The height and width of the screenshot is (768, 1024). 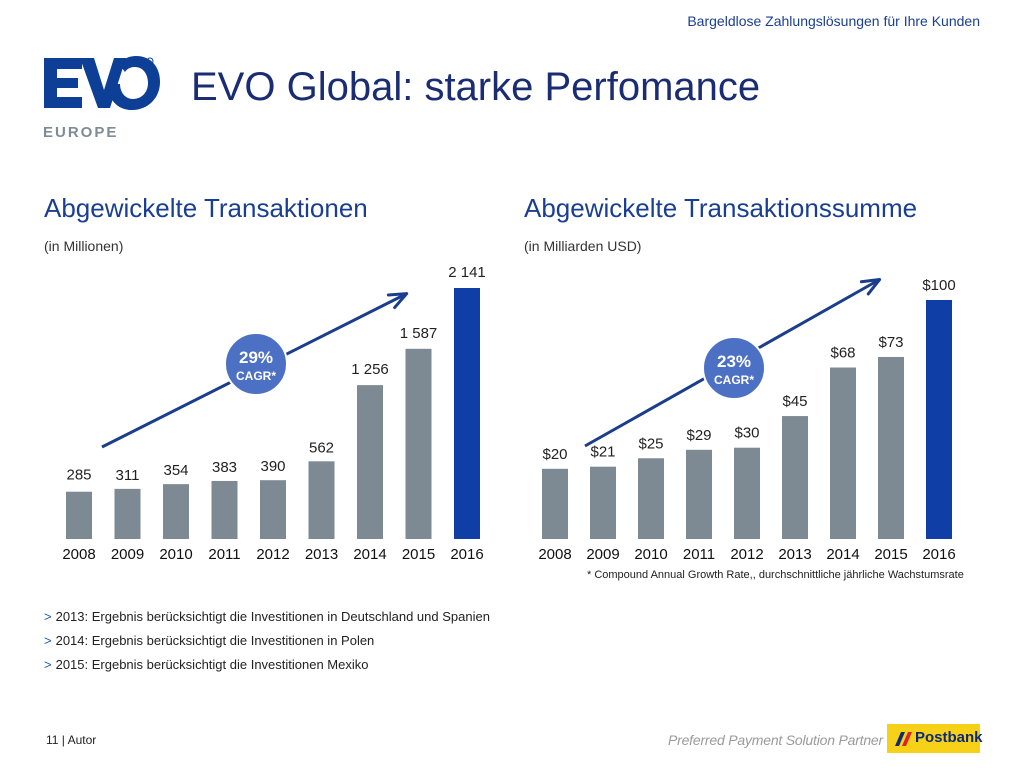 I want to click on volume-bar-2014, so click(x=843, y=453).